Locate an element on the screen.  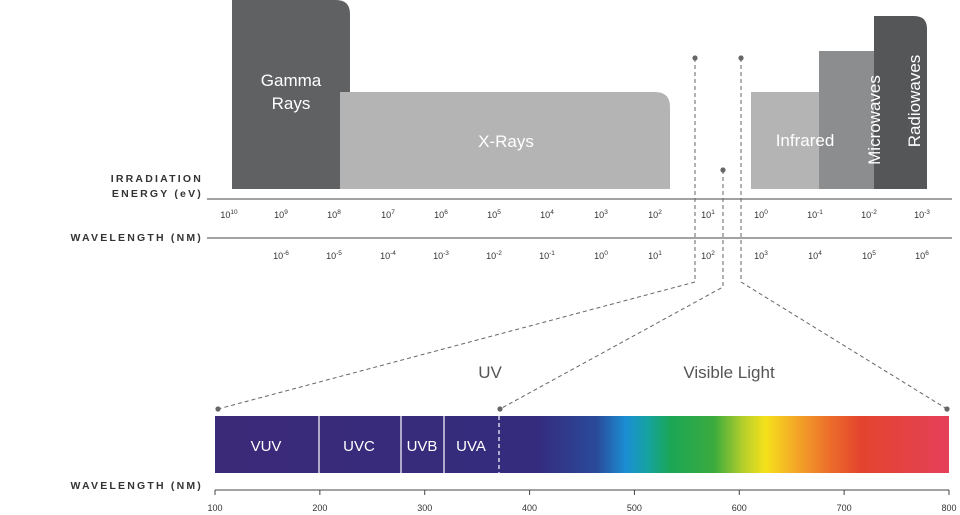
tick-label: 10⁻⁶ is located at coordinates (281, 255).